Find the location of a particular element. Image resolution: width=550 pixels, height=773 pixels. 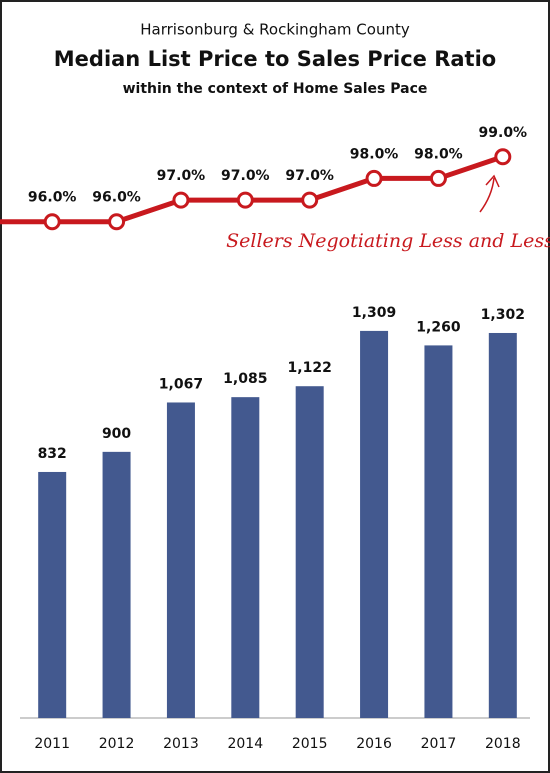

data-label: 900 is located at coordinates (116, 434).